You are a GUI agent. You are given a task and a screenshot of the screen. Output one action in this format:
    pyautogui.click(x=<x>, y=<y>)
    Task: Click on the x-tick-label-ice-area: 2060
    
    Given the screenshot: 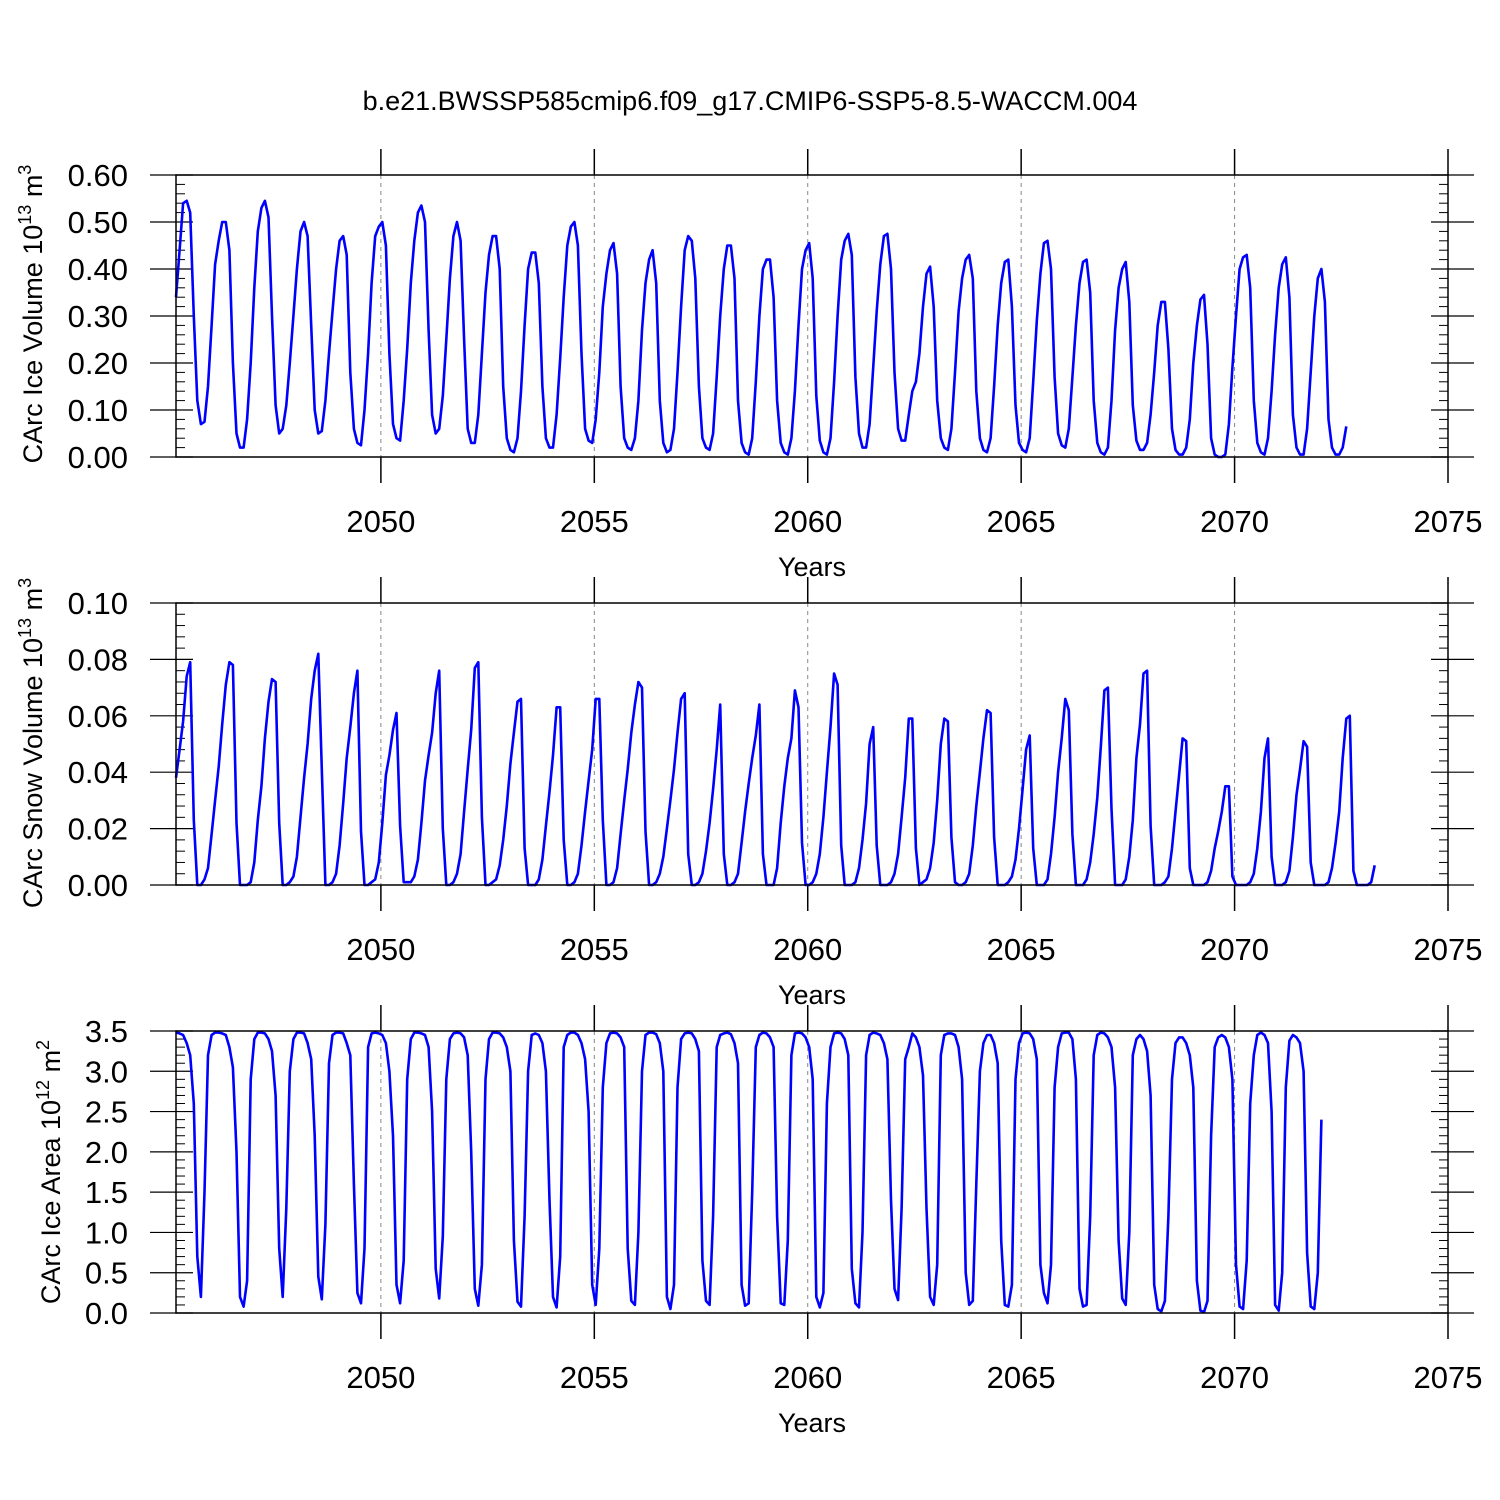 What is the action you would take?
    pyautogui.click(x=807, y=1377)
    